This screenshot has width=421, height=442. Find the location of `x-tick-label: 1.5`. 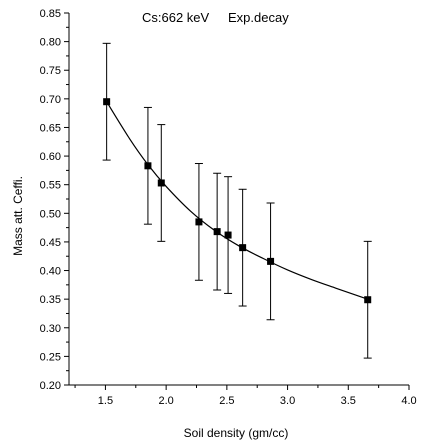

x-tick-label: 1.5 is located at coordinates (105, 401).